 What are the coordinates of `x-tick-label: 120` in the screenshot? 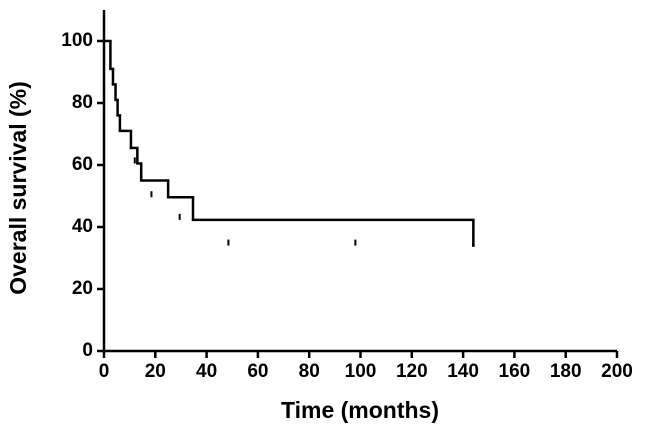 It's located at (412, 371).